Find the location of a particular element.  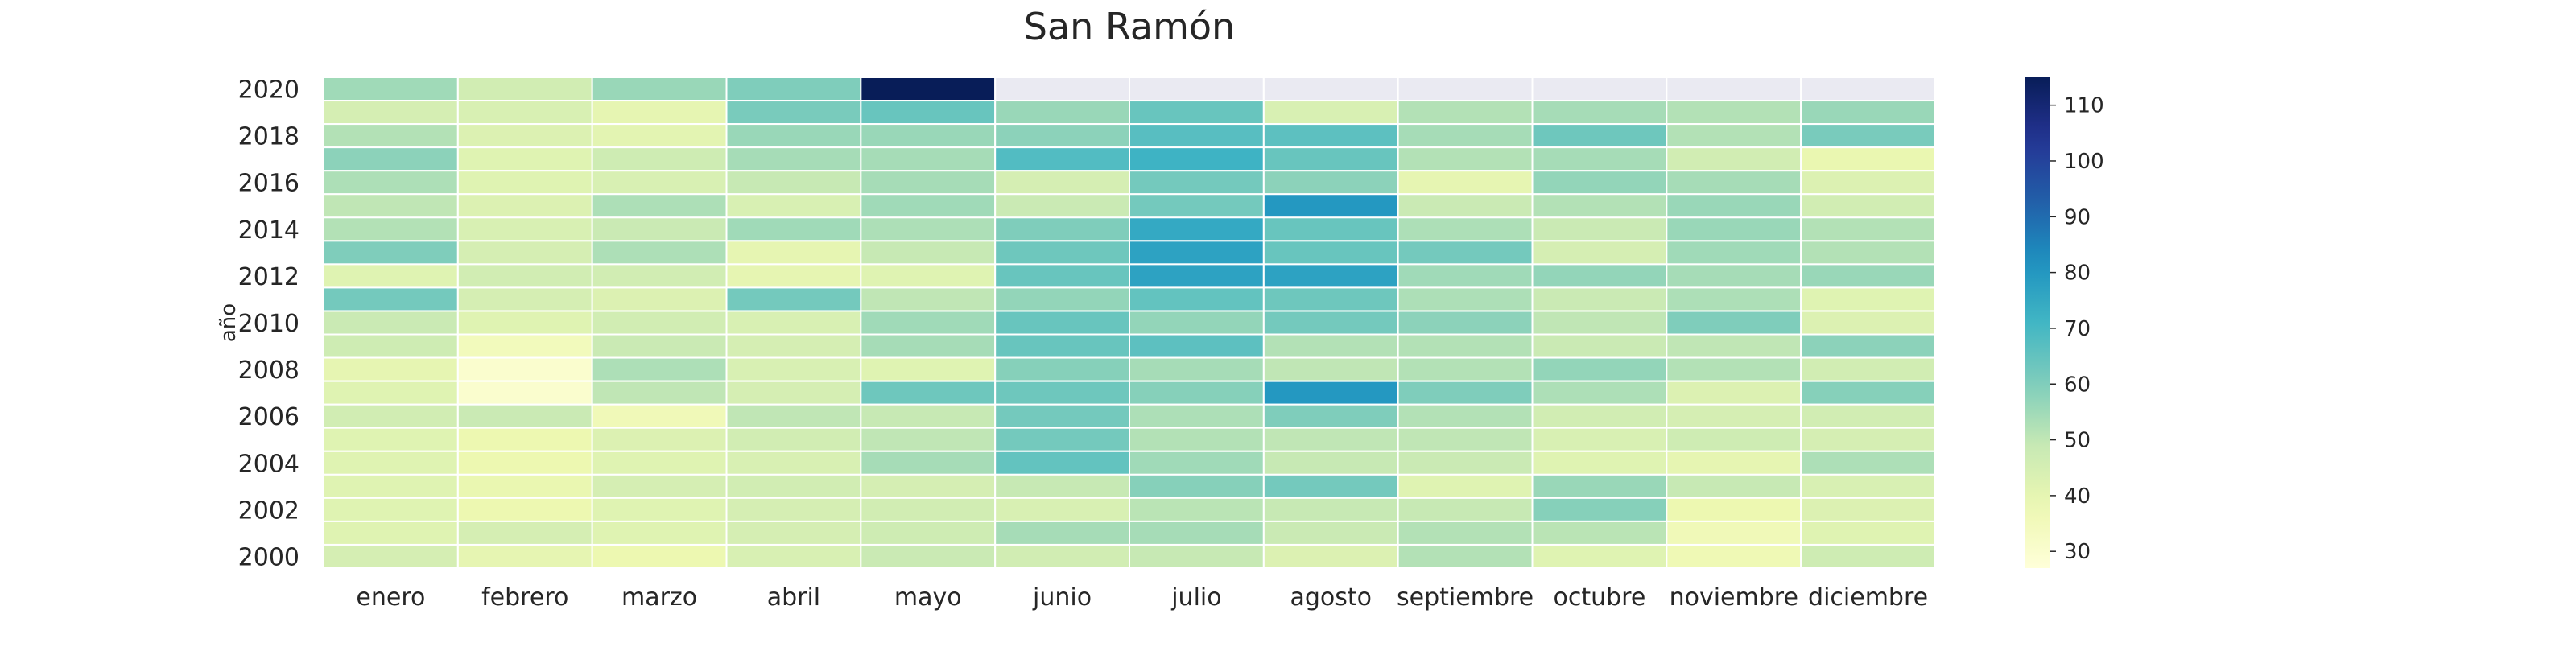

x-tick-label: abril is located at coordinates (793, 597).